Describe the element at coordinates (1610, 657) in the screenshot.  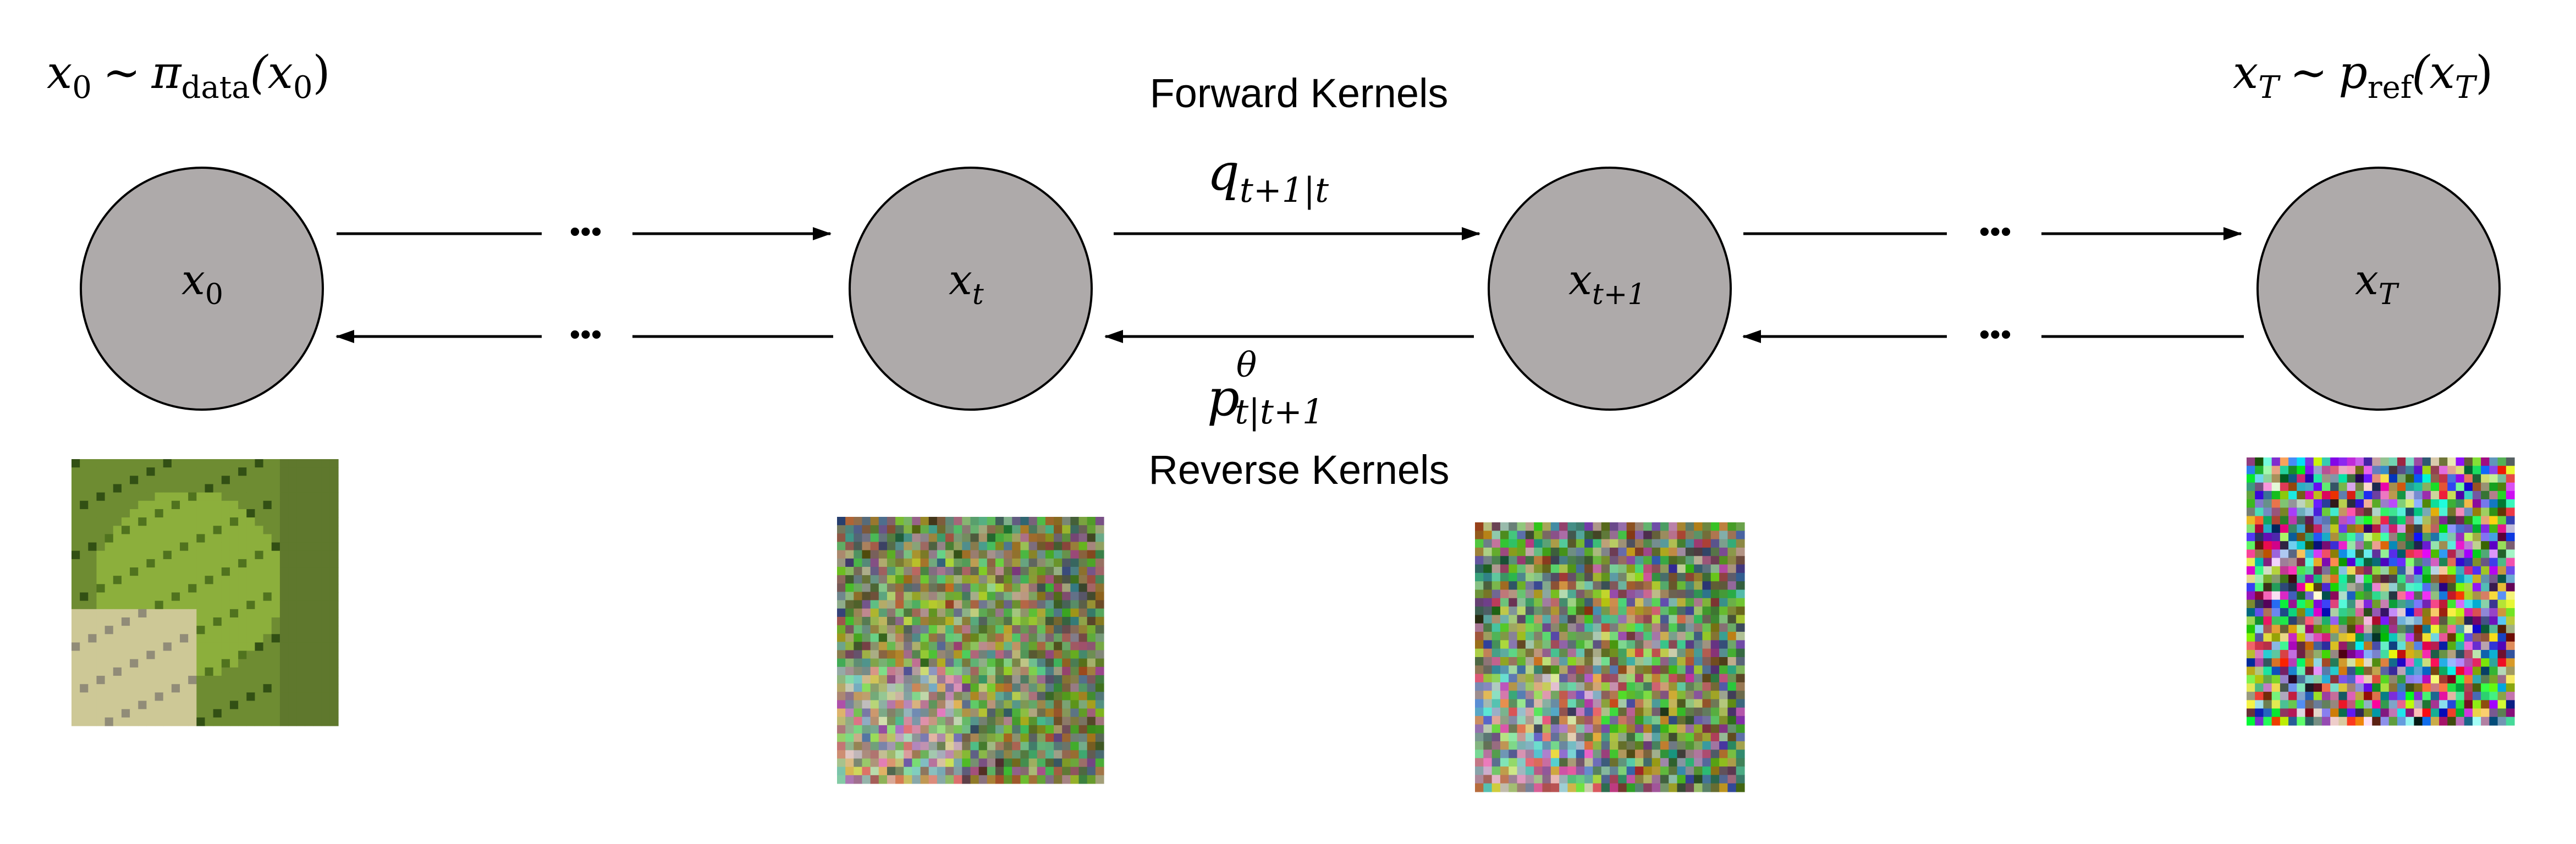
I see `frog-image-xt1` at that location.